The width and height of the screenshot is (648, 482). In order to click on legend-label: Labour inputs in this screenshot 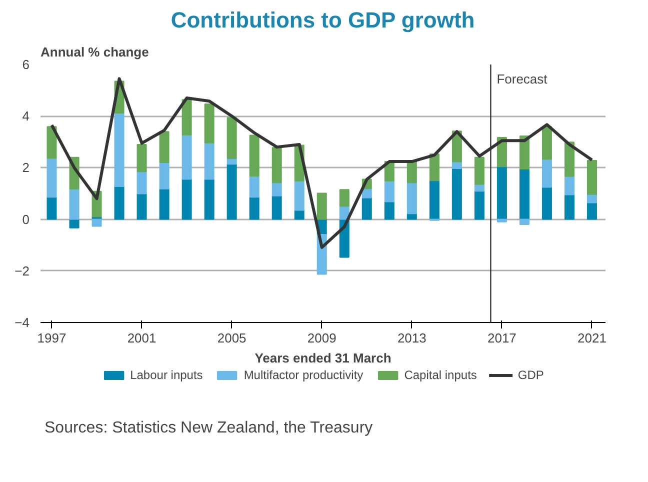, I will do `click(166, 375)`.